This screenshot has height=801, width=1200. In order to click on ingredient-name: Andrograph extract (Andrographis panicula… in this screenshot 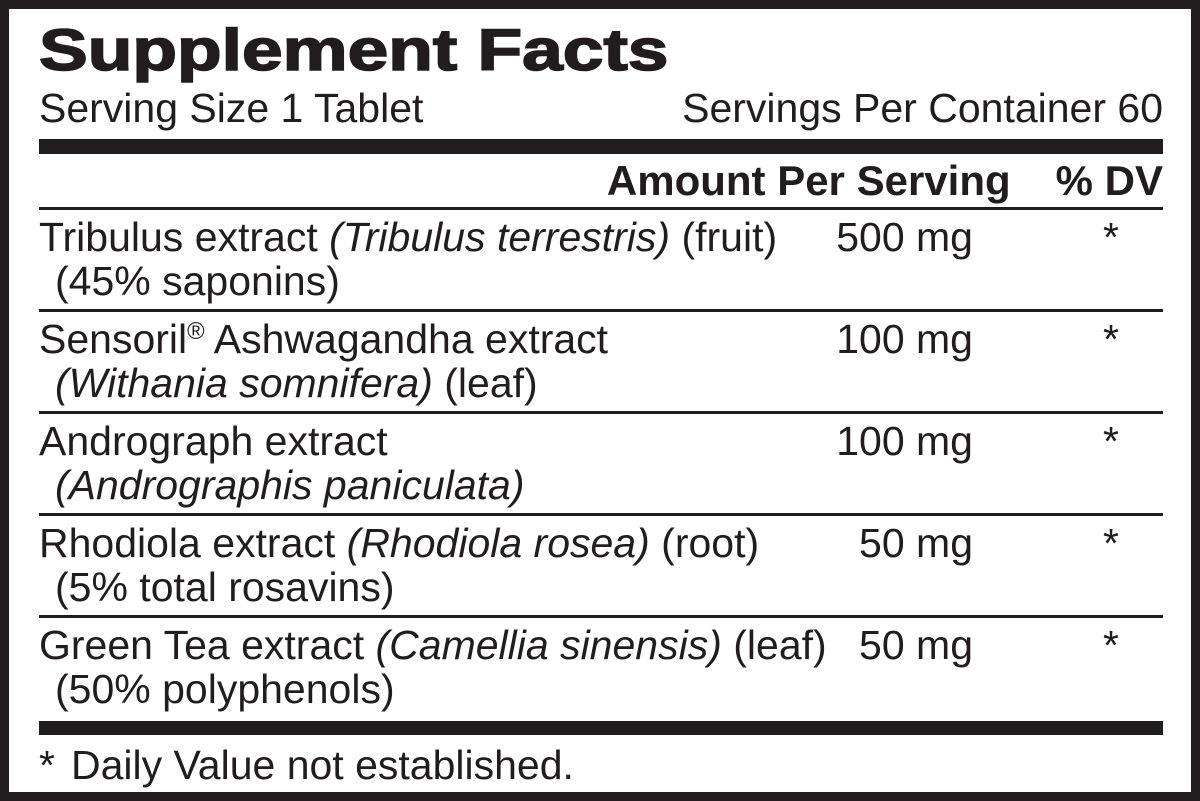, I will do `click(431, 463)`.